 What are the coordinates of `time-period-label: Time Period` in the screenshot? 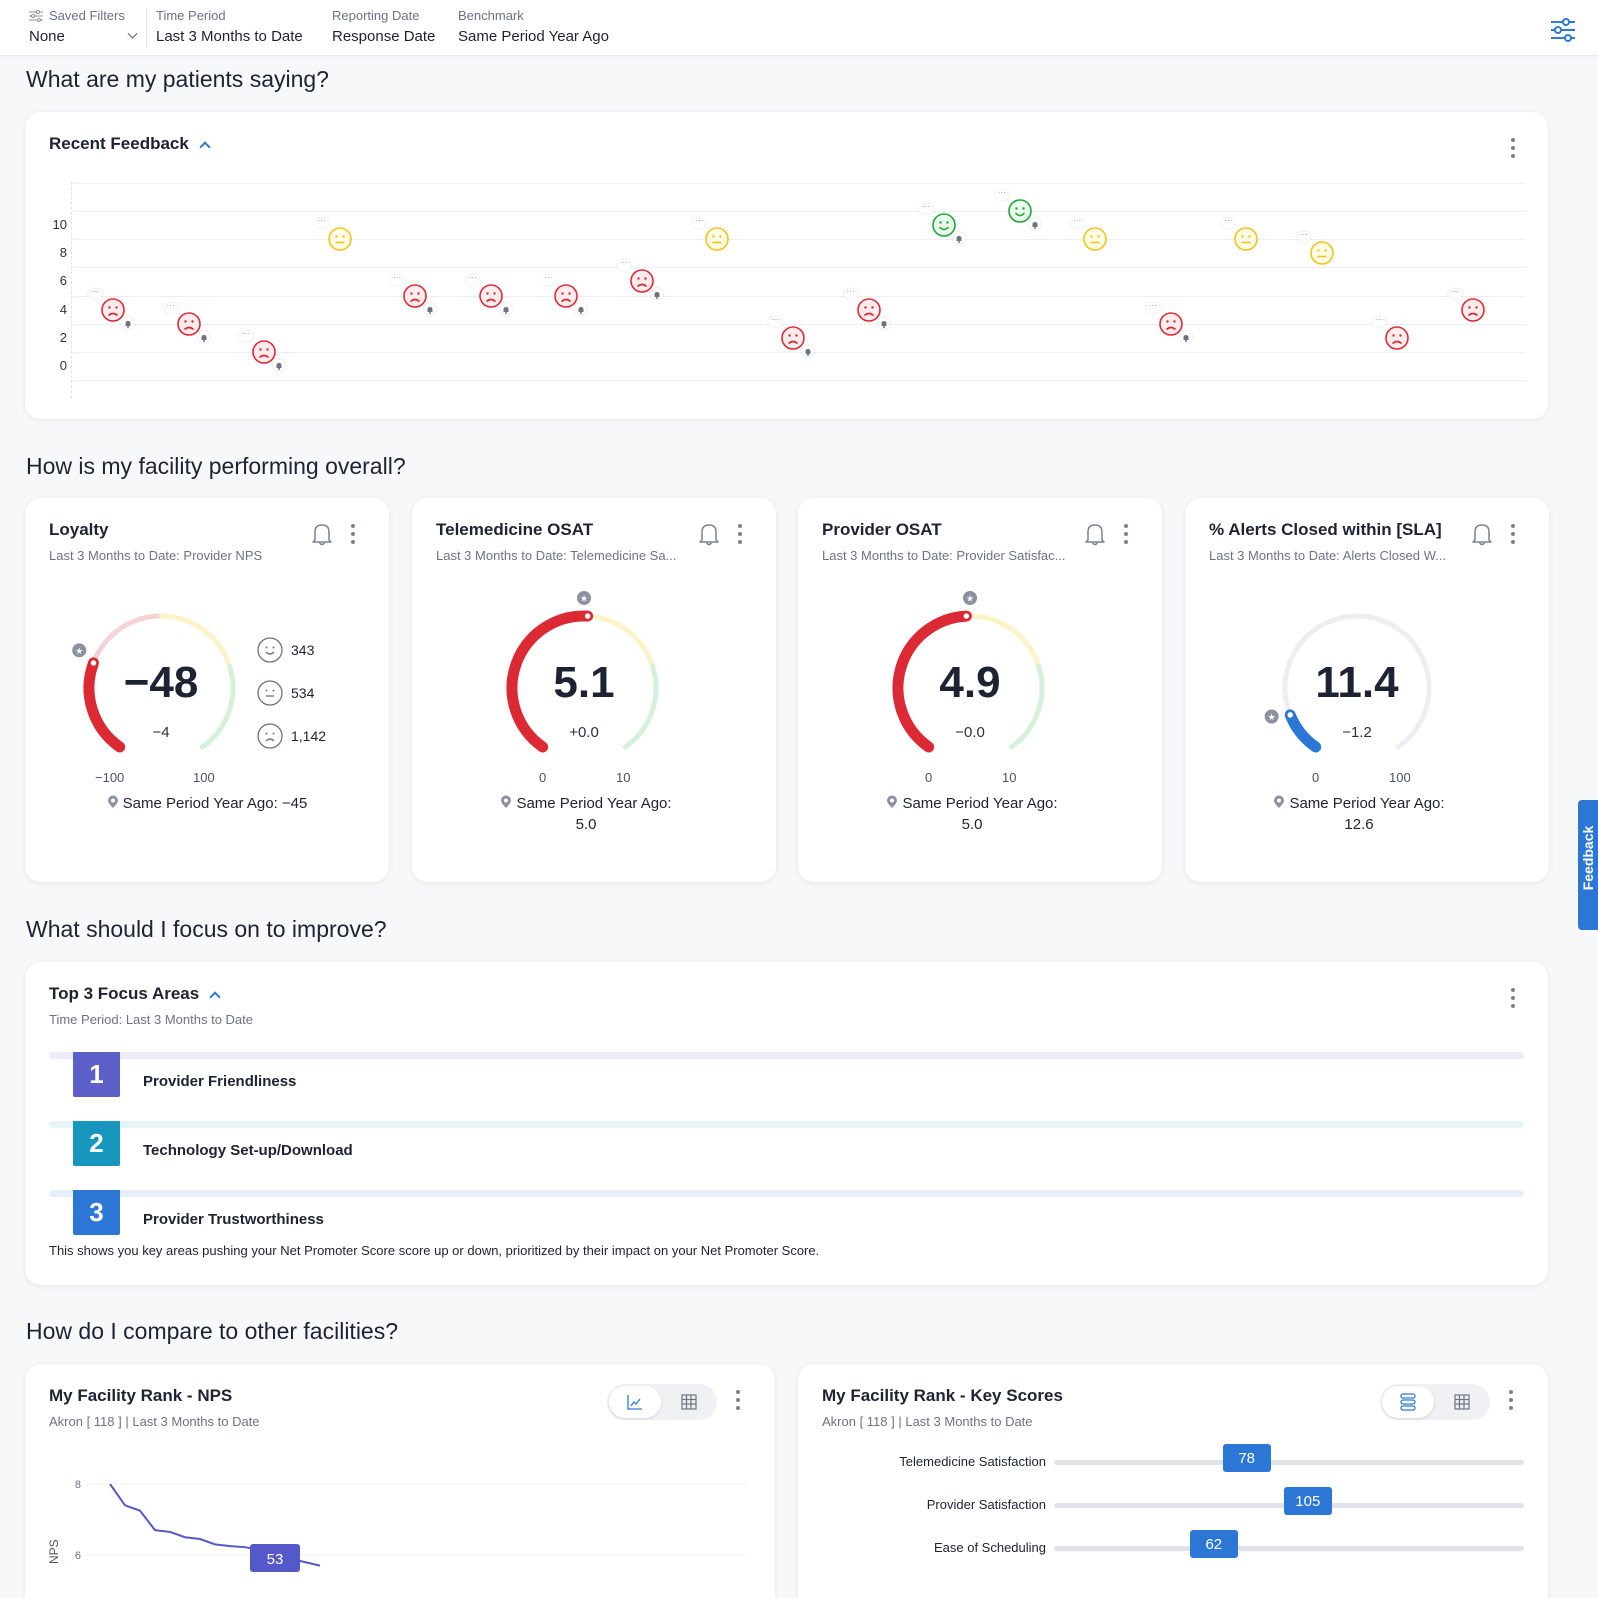 It's located at (191, 15).